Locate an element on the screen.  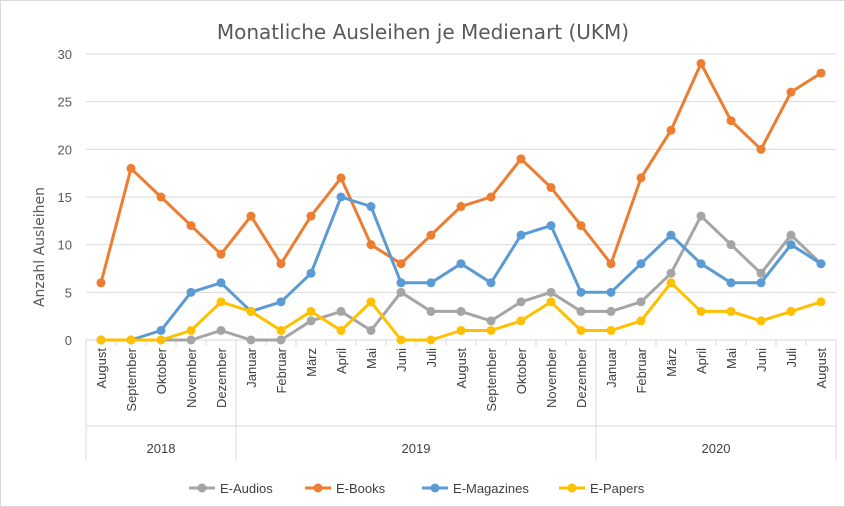
y-tick-label: 20 is located at coordinates (65, 149).